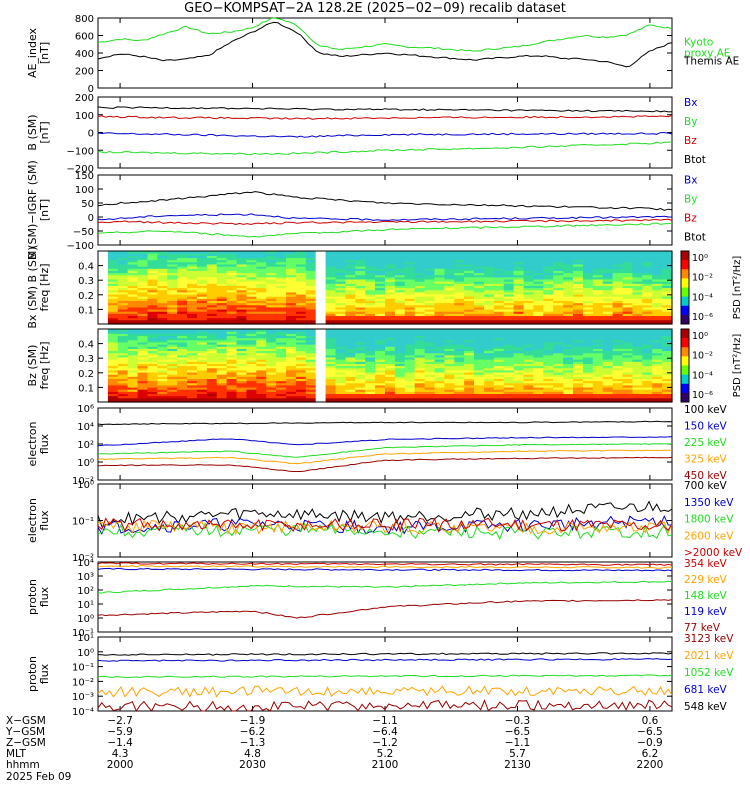 The width and height of the screenshot is (750, 800). I want to click on ephemeris-value: 0.6, so click(650, 721).